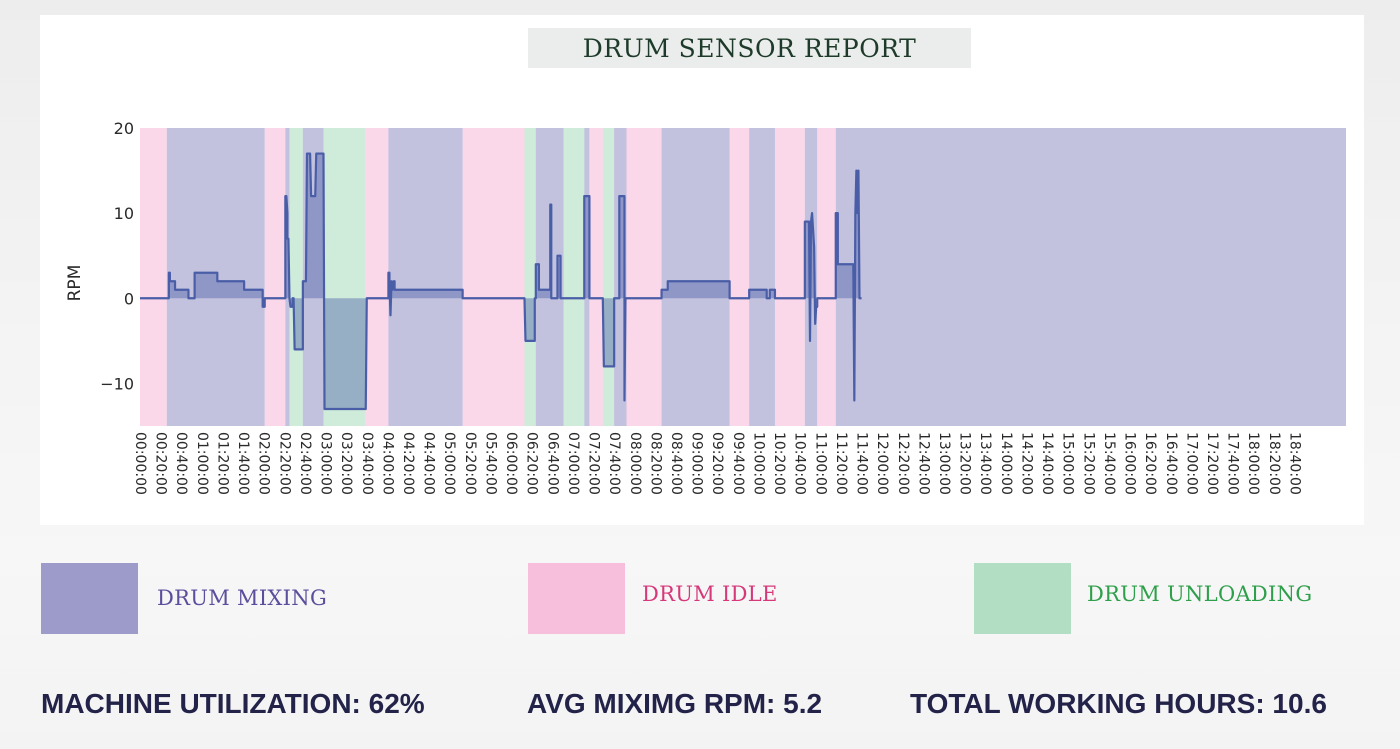 This screenshot has height=749, width=1400. Describe the element at coordinates (387, 463) in the screenshot. I see `x-tick-label: 04:00:00` at that location.